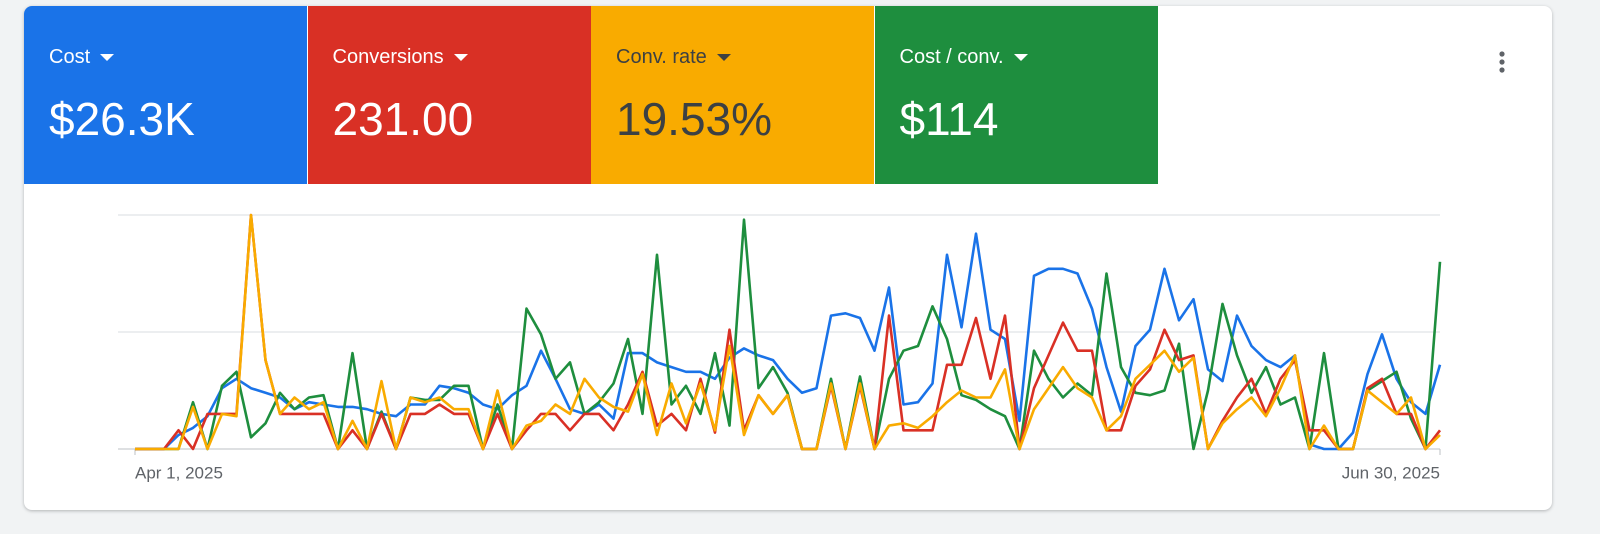  Describe the element at coordinates (951, 57) in the screenshot. I see `metric-name: Cost / conv.` at that location.